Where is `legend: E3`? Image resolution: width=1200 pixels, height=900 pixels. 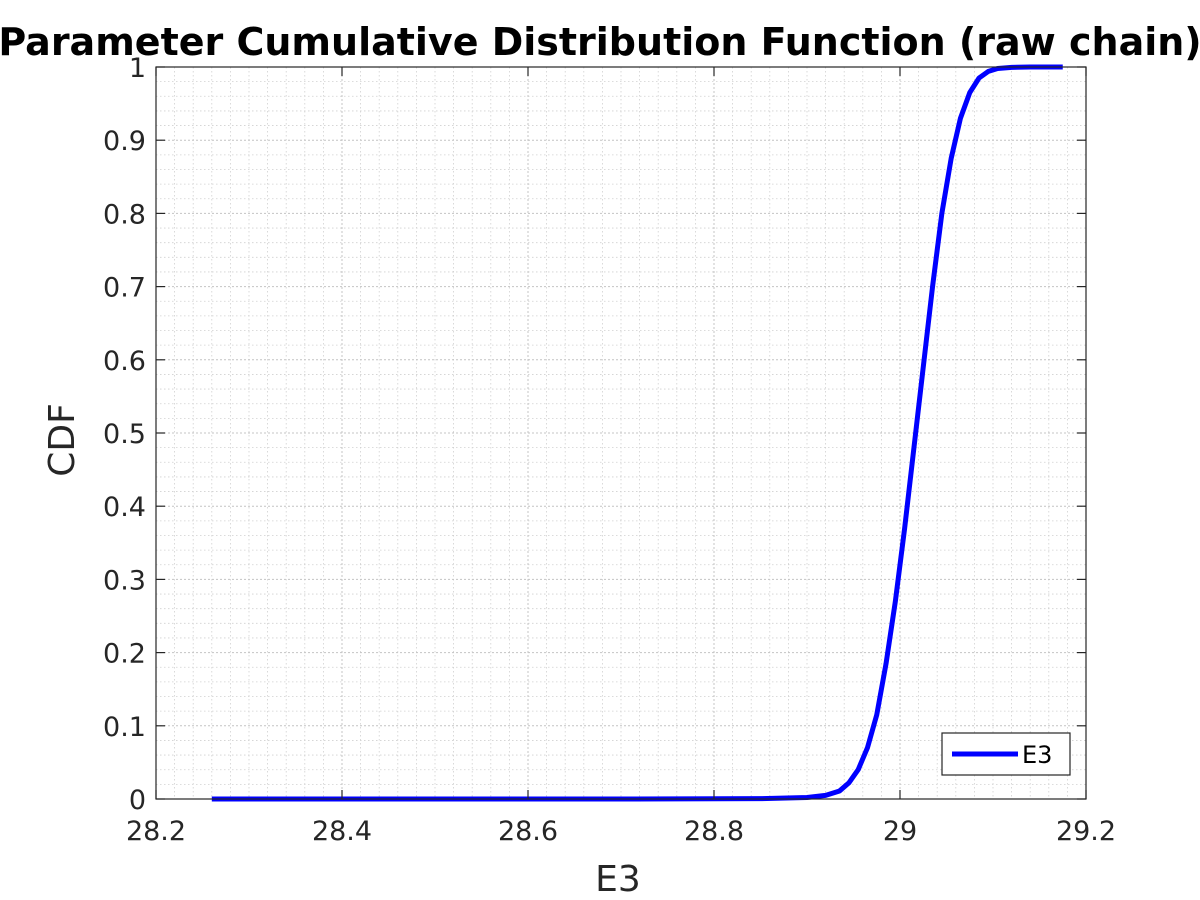
legend: E3 is located at coordinates (1006, 754).